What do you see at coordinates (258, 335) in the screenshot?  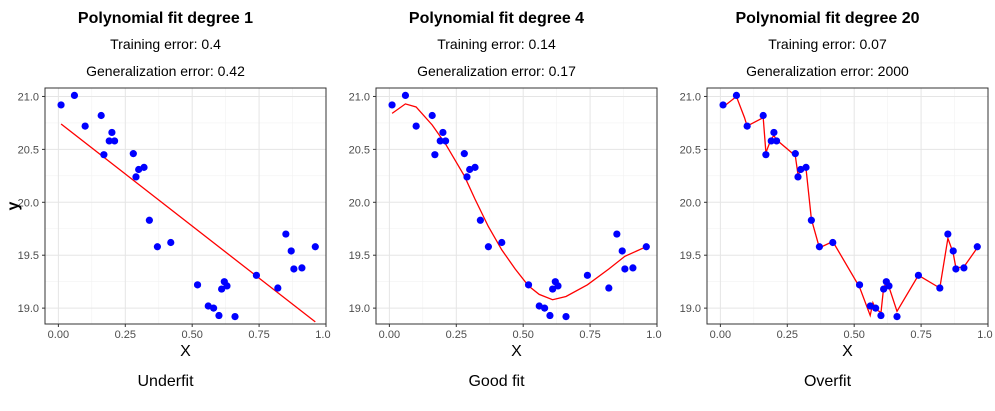 I see `x-tick-label: 0.75` at bounding box center [258, 335].